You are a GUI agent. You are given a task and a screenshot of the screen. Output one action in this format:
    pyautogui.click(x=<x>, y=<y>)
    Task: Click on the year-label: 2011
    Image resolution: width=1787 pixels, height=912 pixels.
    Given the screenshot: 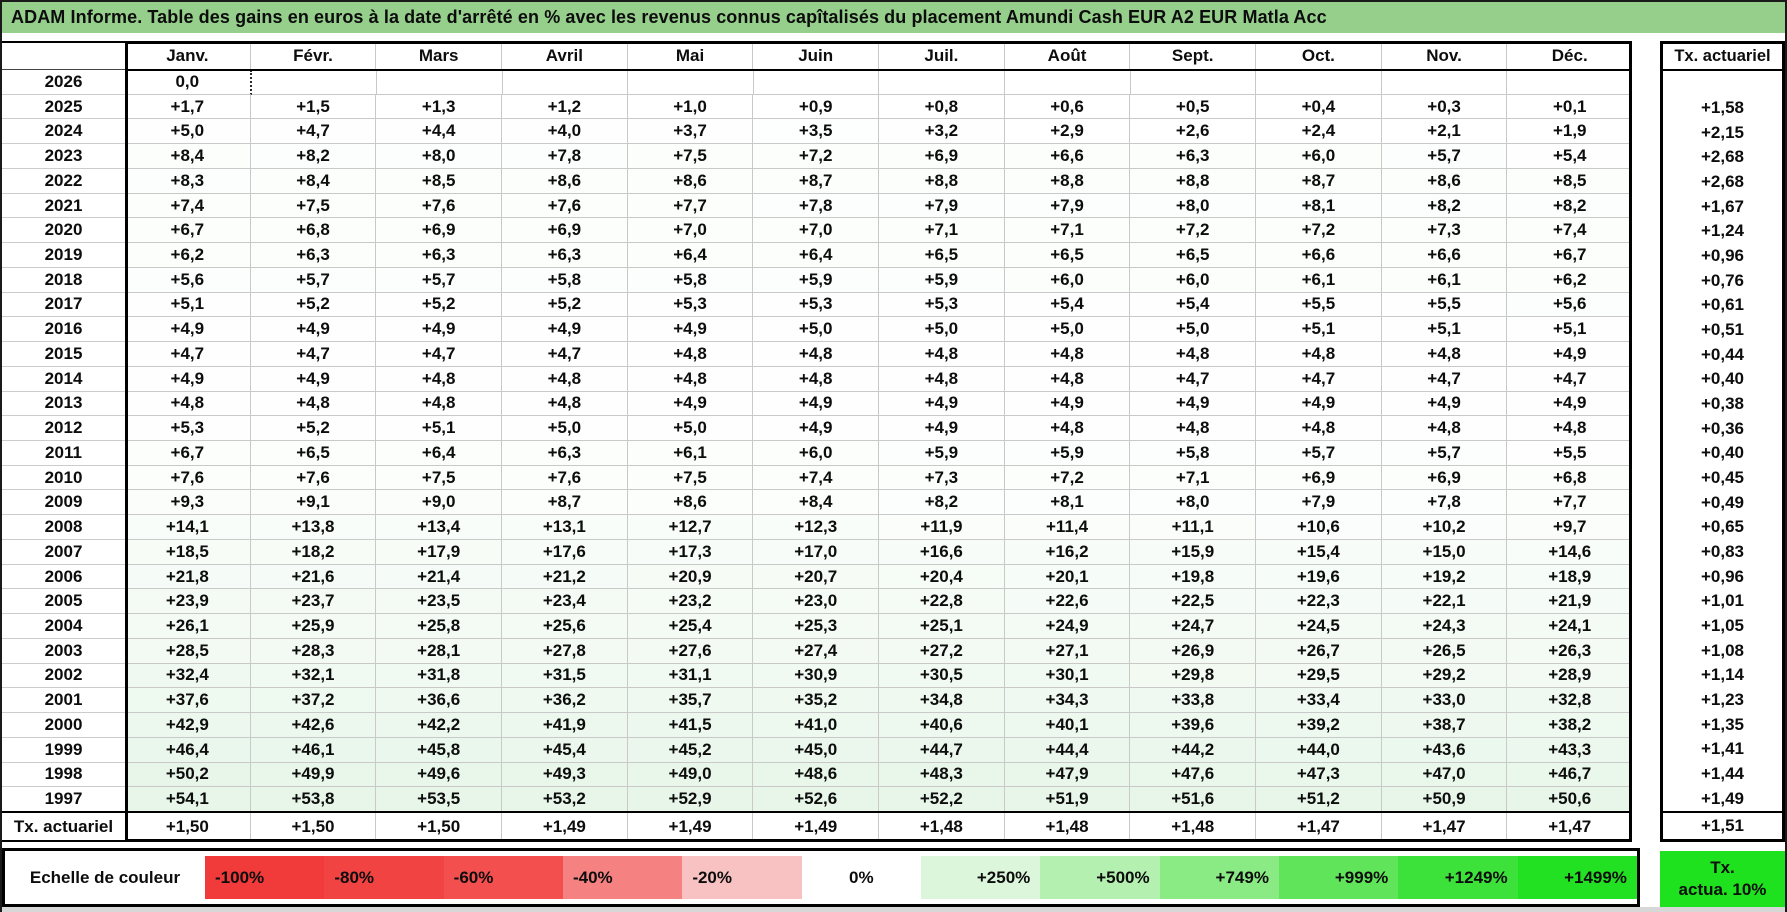 What is the action you would take?
    pyautogui.click(x=63, y=453)
    